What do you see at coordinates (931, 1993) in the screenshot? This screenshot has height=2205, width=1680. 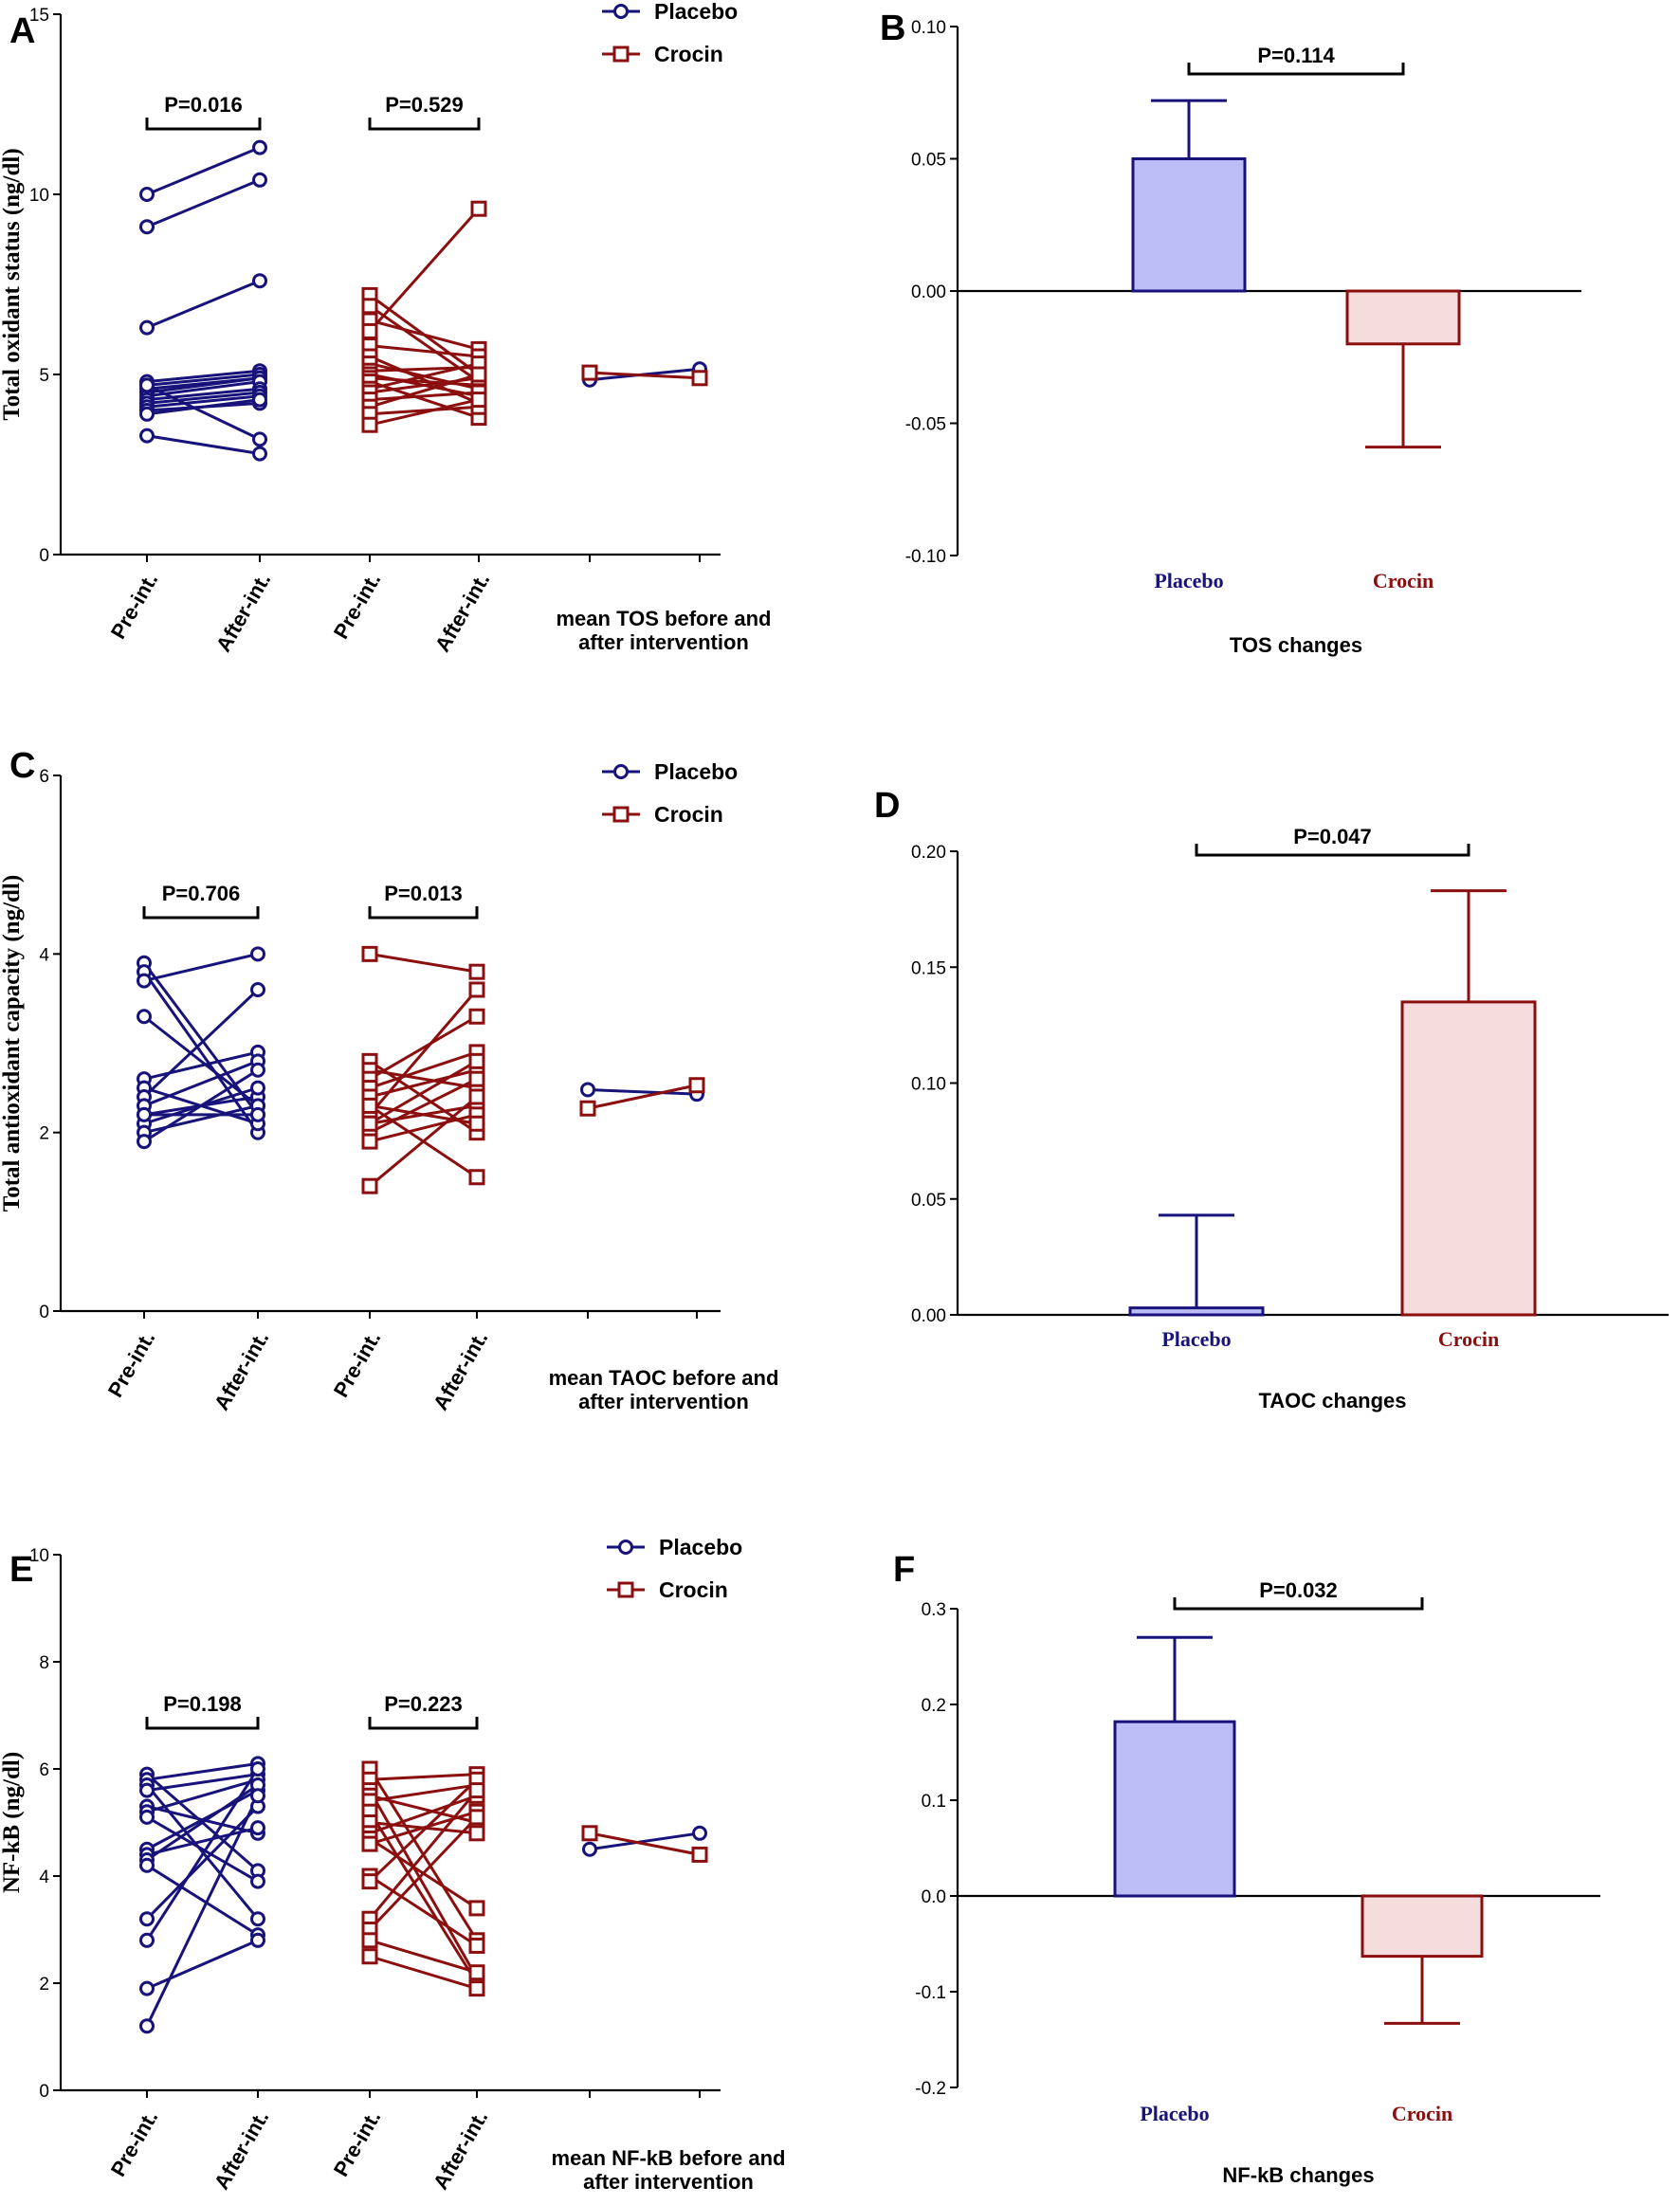 I see `y-tick-label: -0.1` at bounding box center [931, 1993].